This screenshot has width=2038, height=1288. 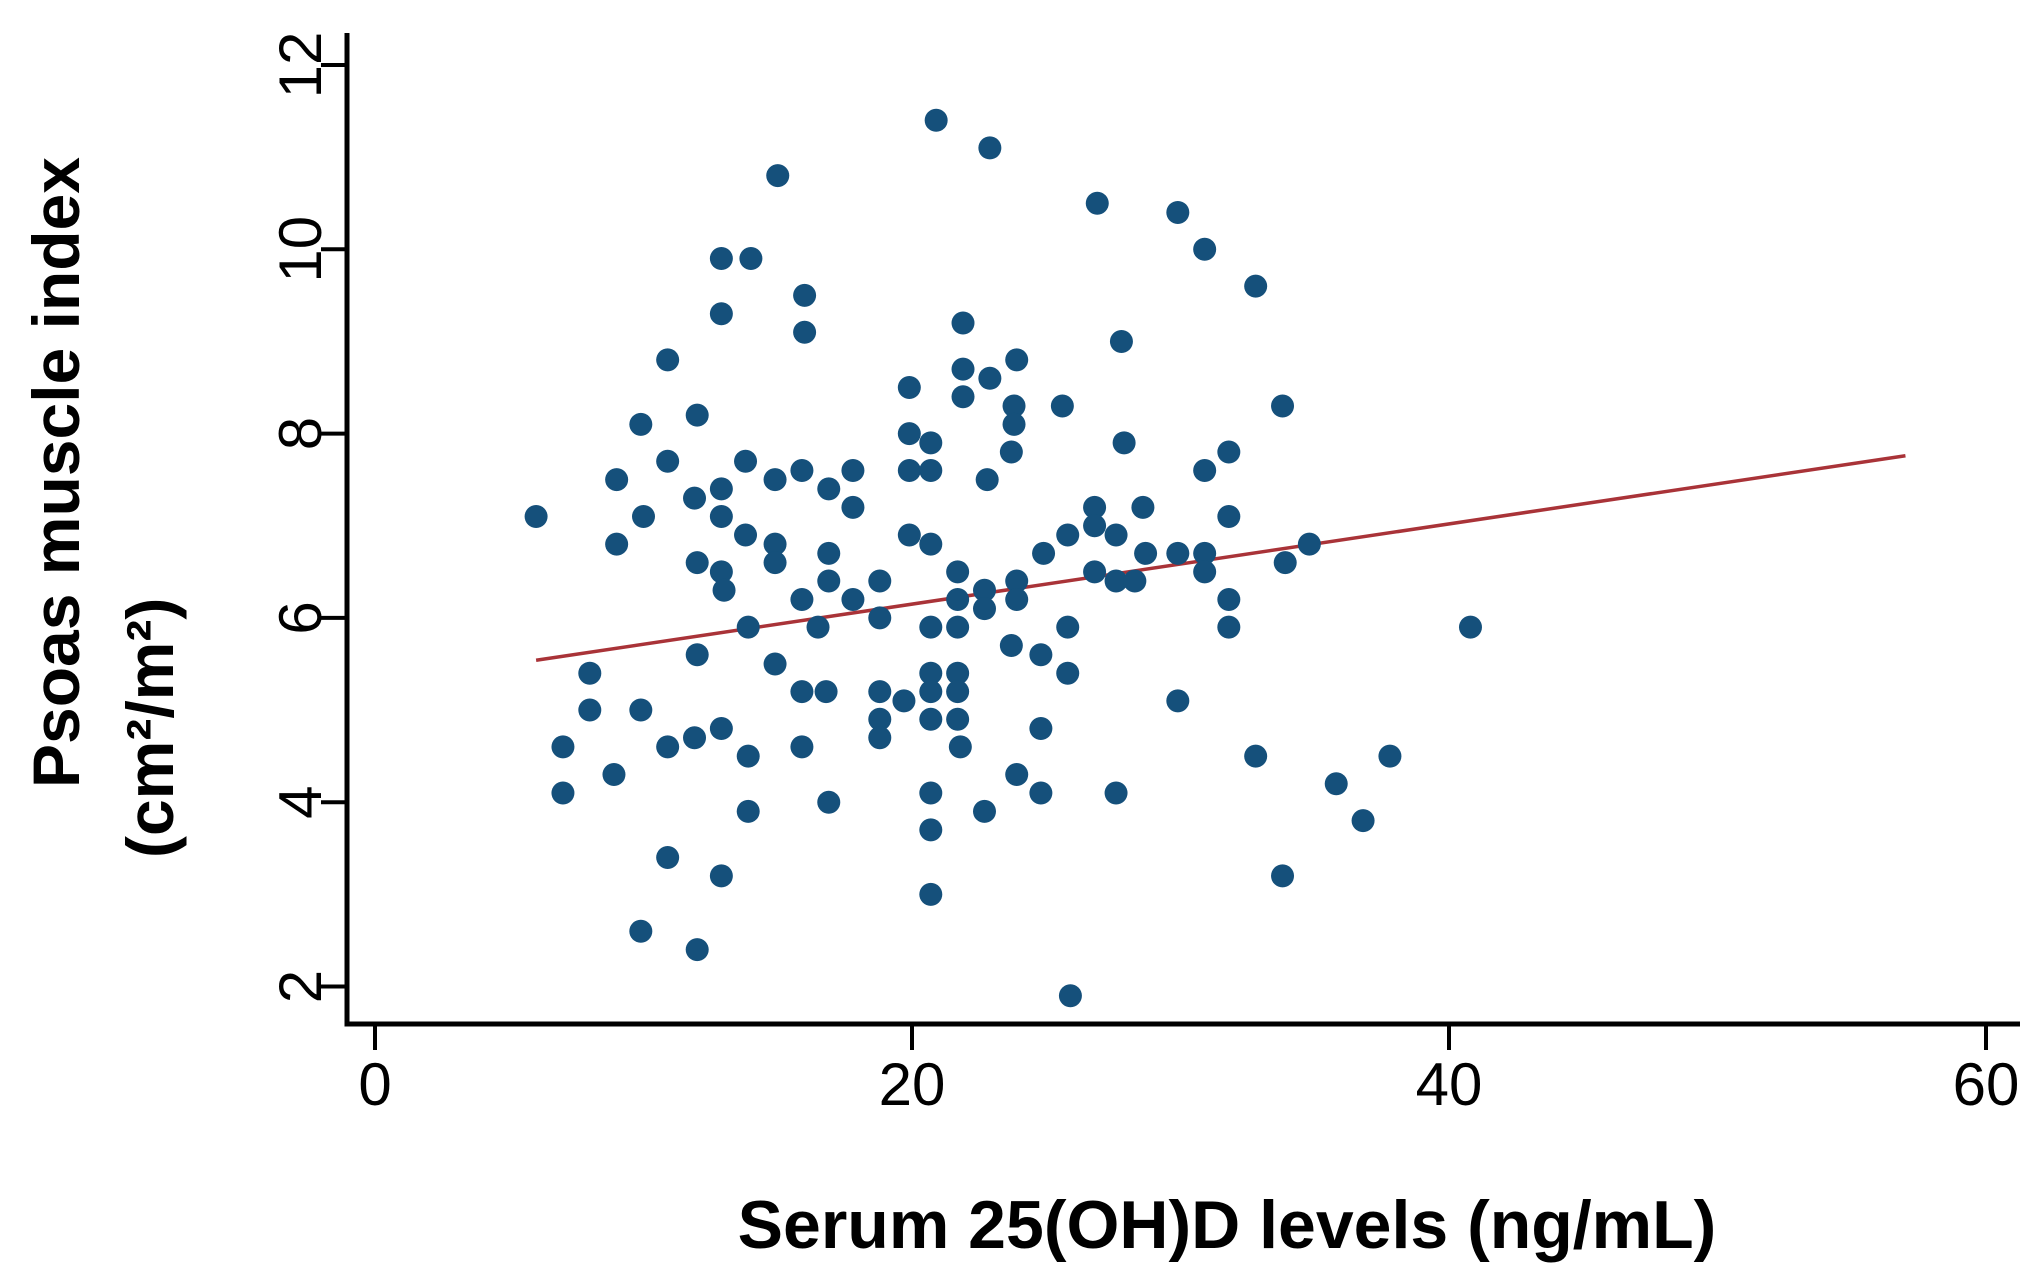 What do you see at coordinates (300, 249) in the screenshot?
I see `y-tick-label: 10` at bounding box center [300, 249].